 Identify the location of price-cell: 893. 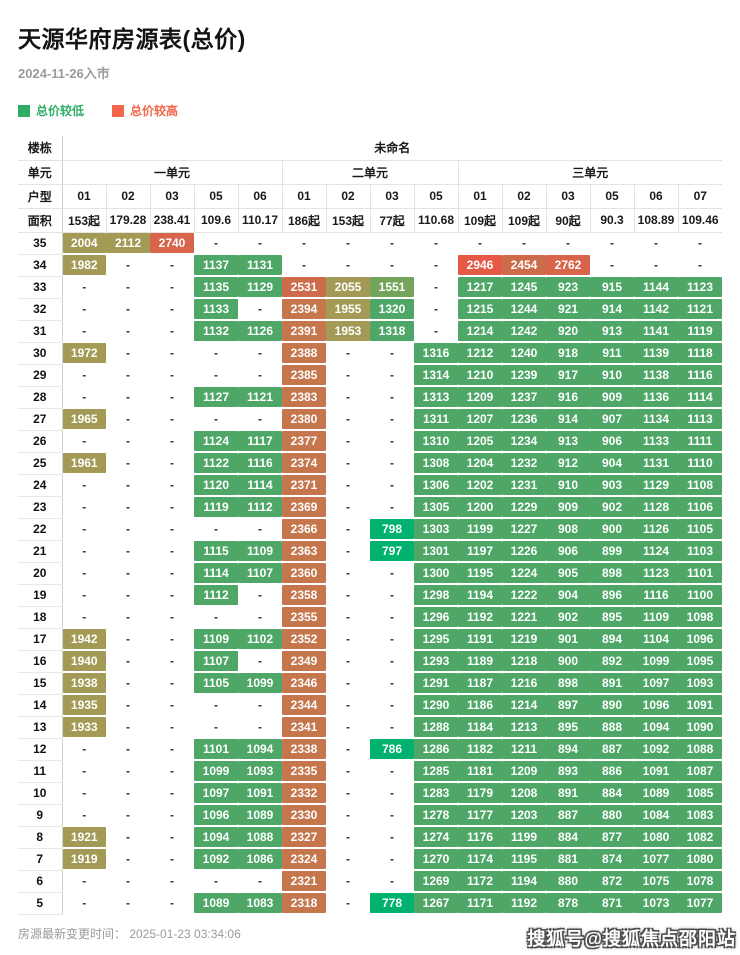
(568, 771).